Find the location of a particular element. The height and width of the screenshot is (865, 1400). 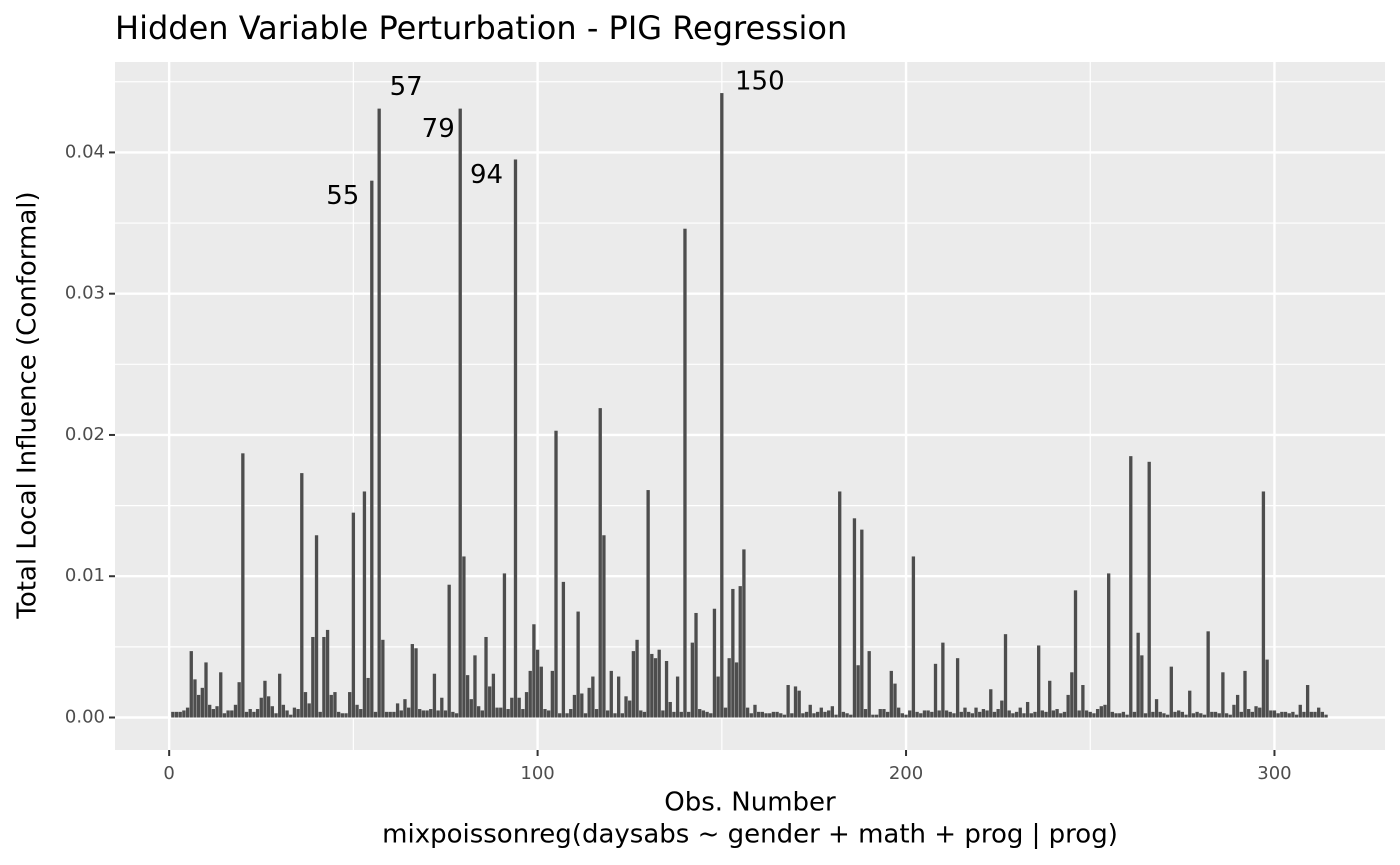

x-tick-label: 300 is located at coordinates (1274, 773).